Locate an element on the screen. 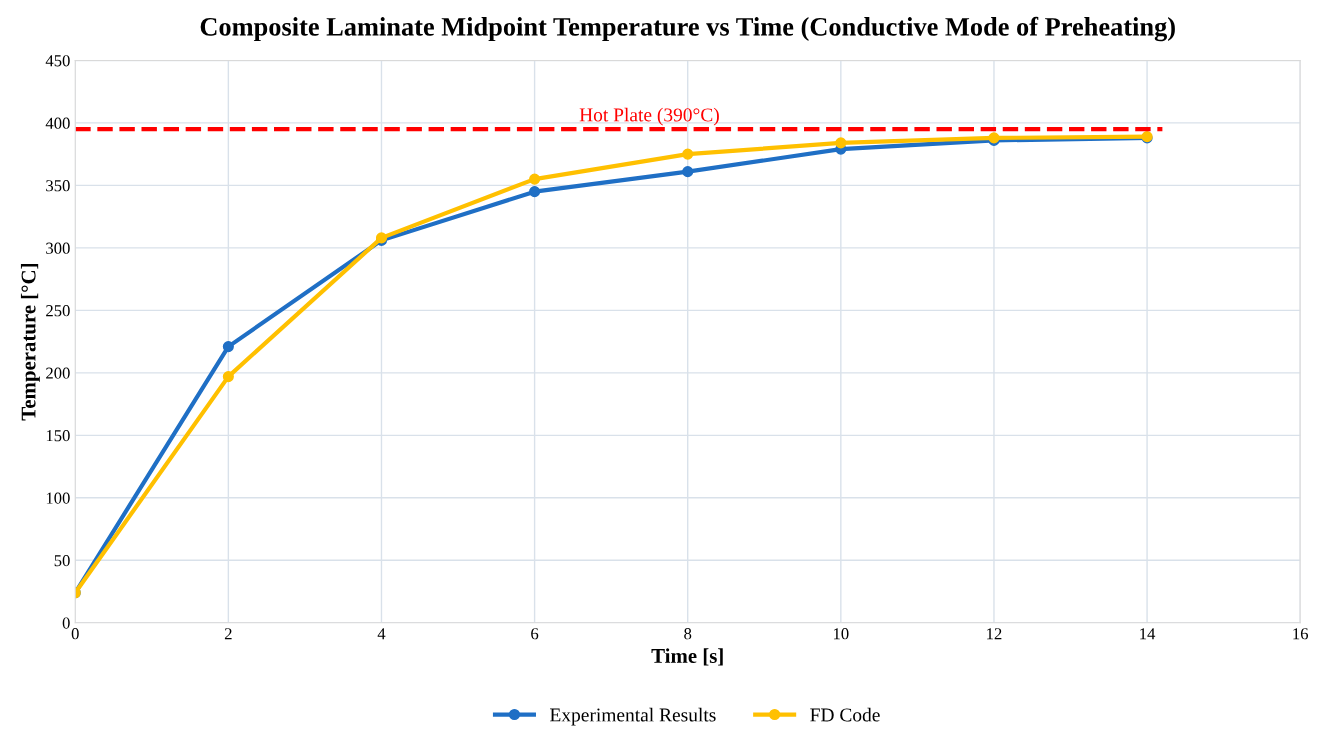  y-tick-label: 0 is located at coordinates (66, 623).